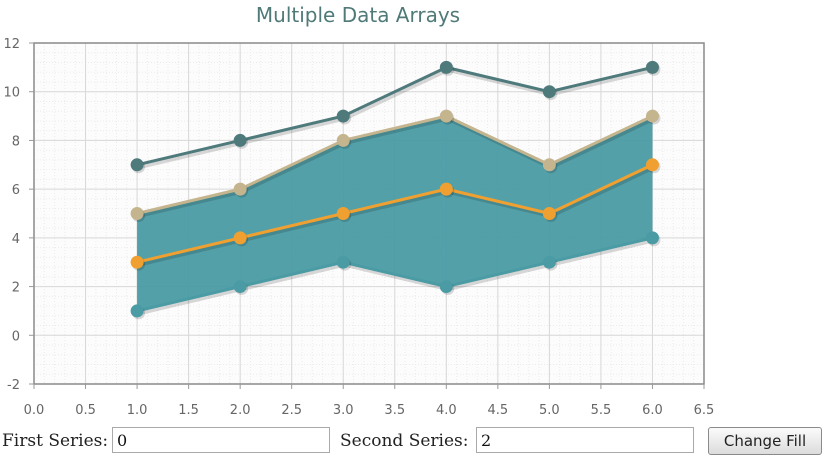 This screenshot has height=460, width=825. I want to click on first-series-label: First Series:, so click(55, 441).